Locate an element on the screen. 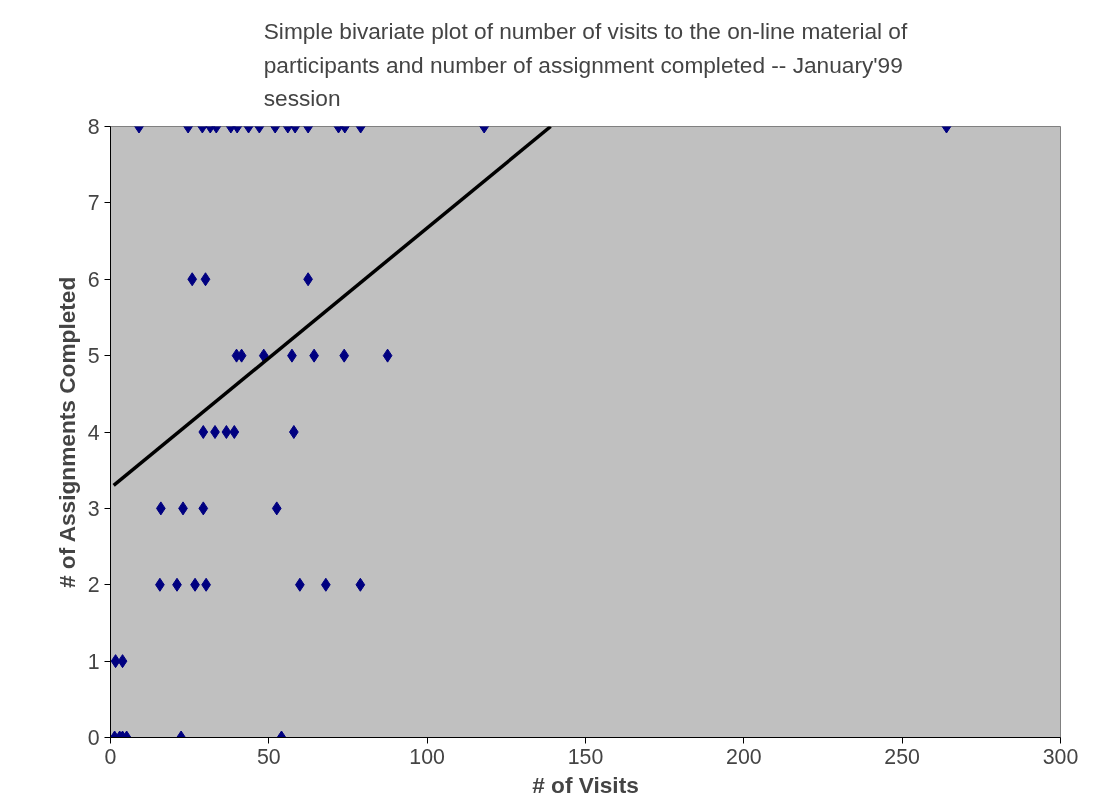 This screenshot has width=1110, height=810. x-tick-label: 0 is located at coordinates (110, 756).